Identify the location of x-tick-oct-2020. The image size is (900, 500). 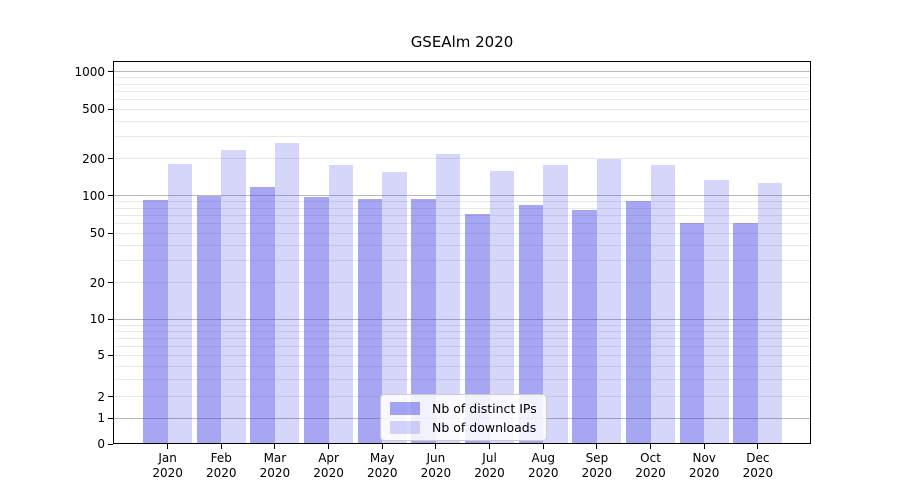
(651, 446).